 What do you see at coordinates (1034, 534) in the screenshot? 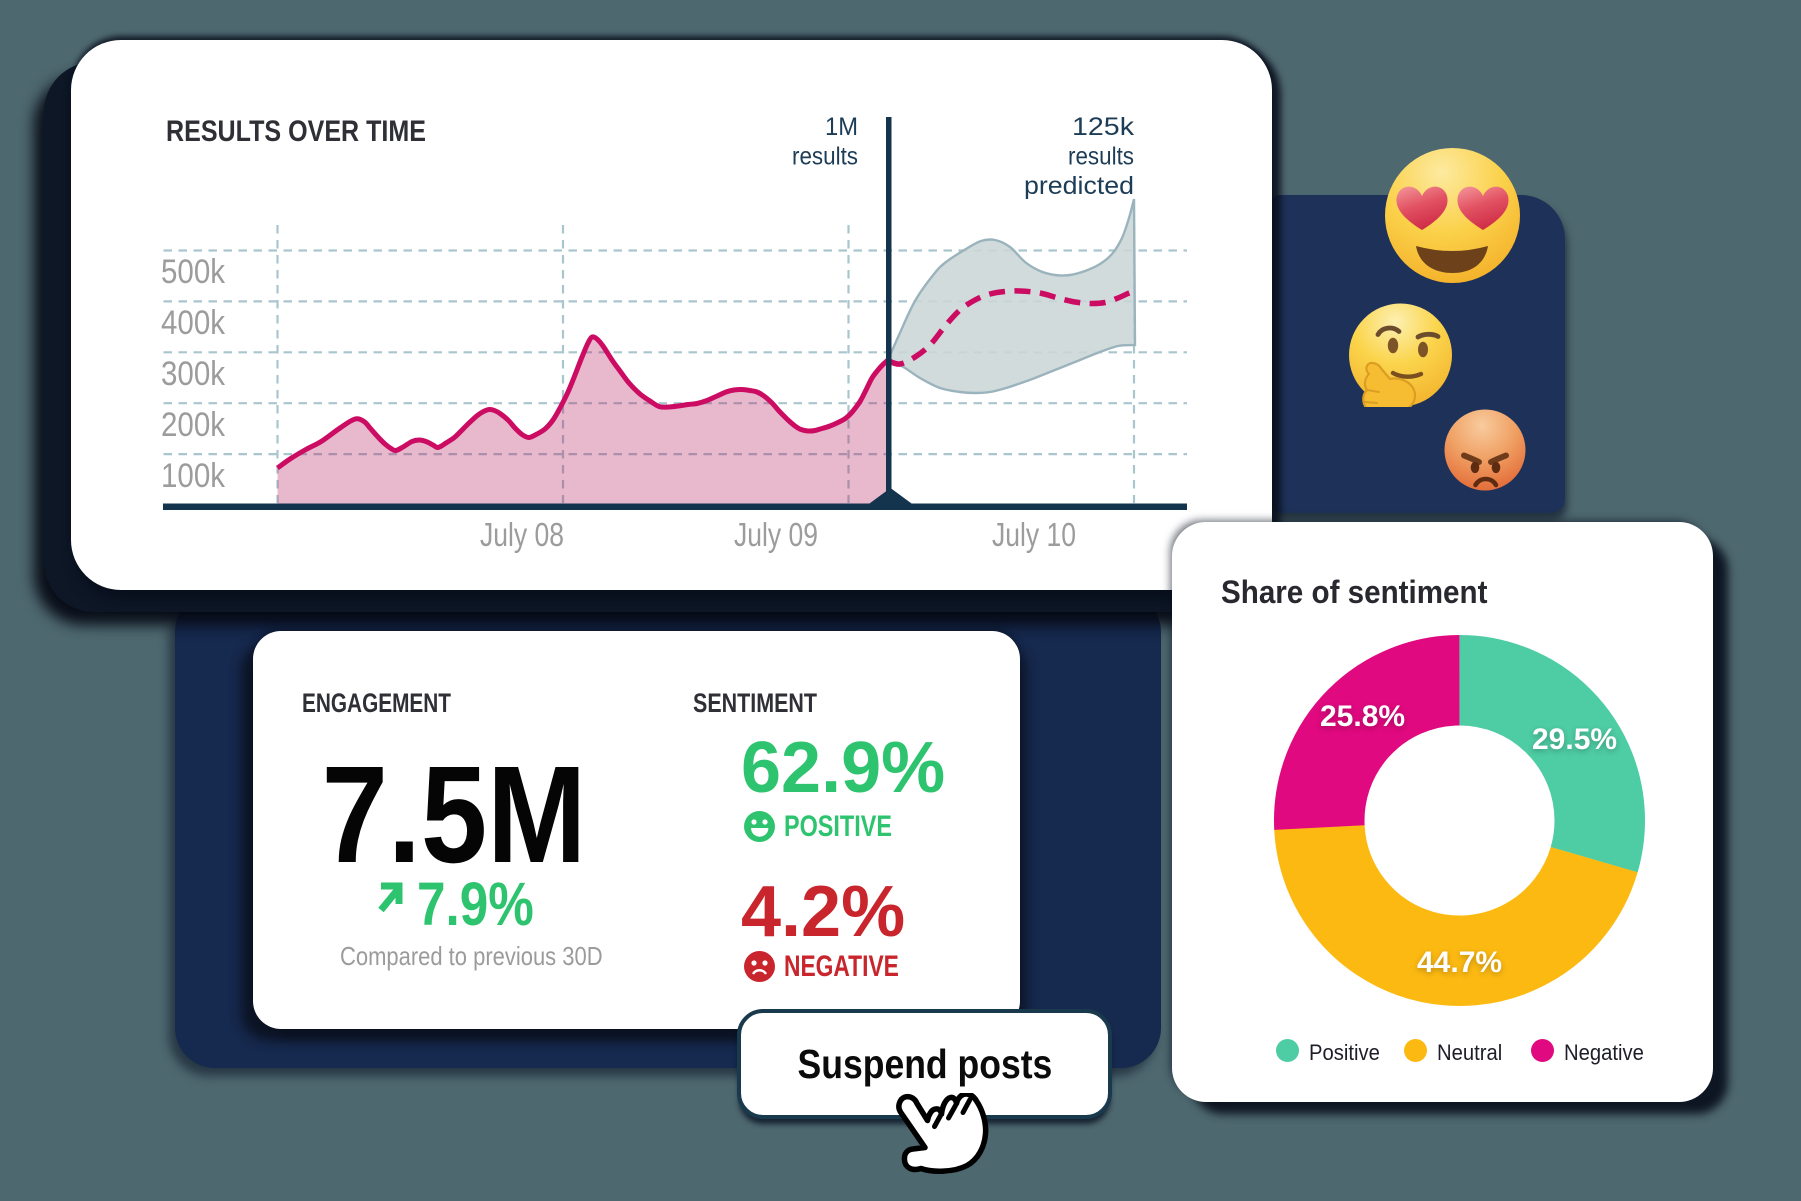
I see `svg-text: July 10` at bounding box center [1034, 534].